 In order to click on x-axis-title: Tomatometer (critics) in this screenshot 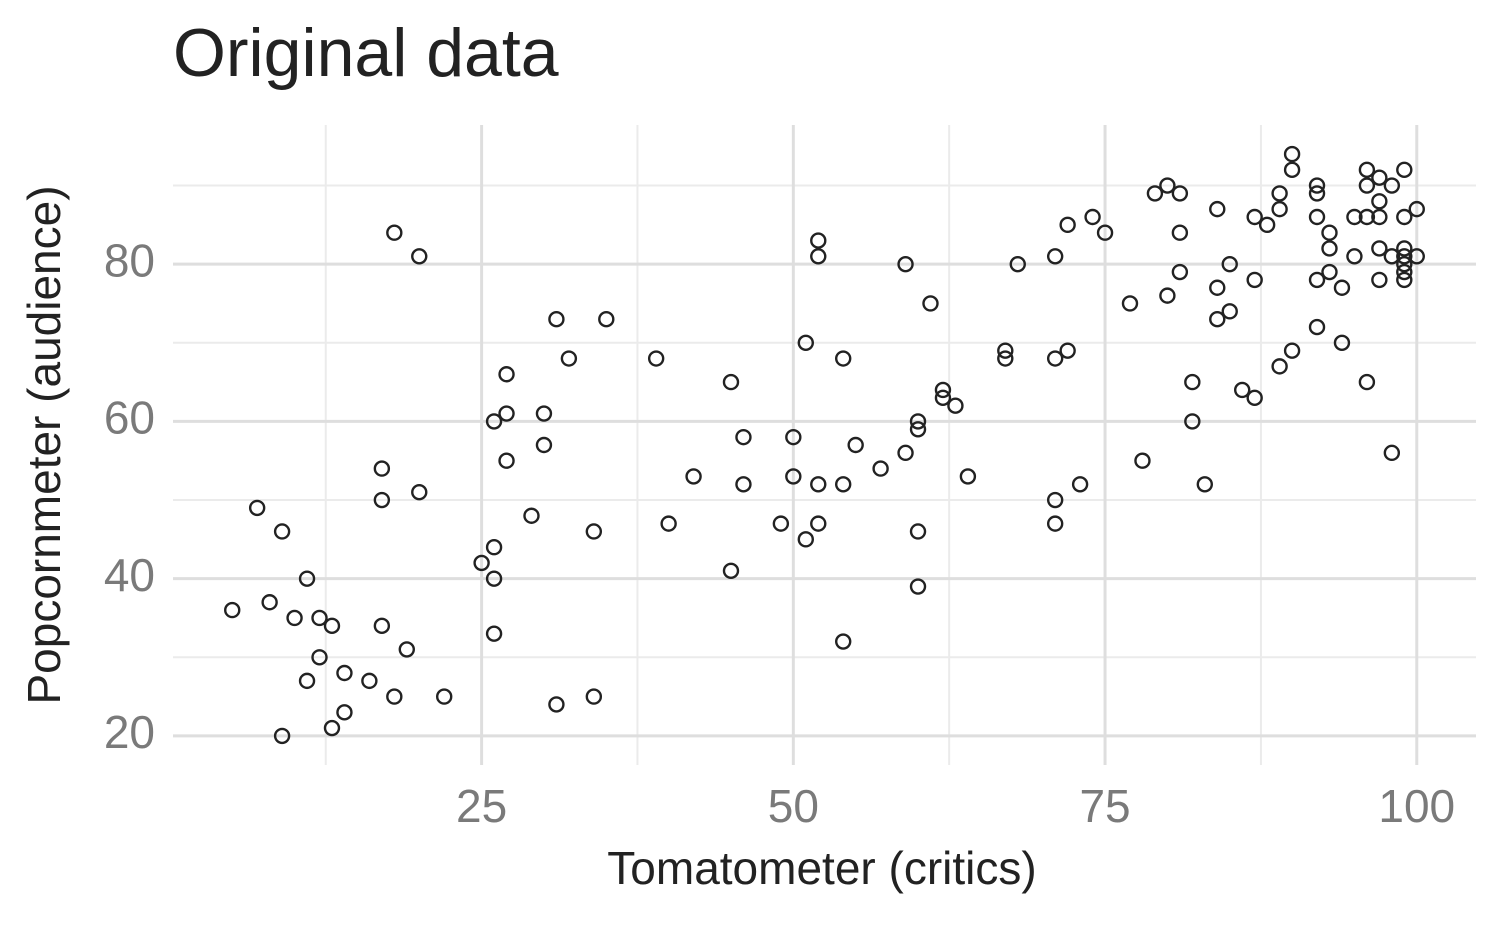, I will do `click(821, 868)`.